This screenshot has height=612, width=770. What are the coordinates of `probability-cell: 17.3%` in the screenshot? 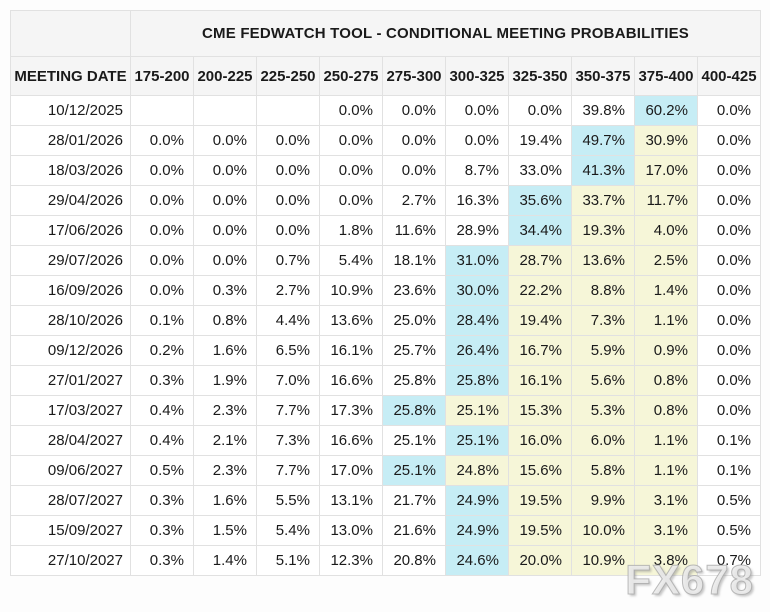 It's located at (351, 410).